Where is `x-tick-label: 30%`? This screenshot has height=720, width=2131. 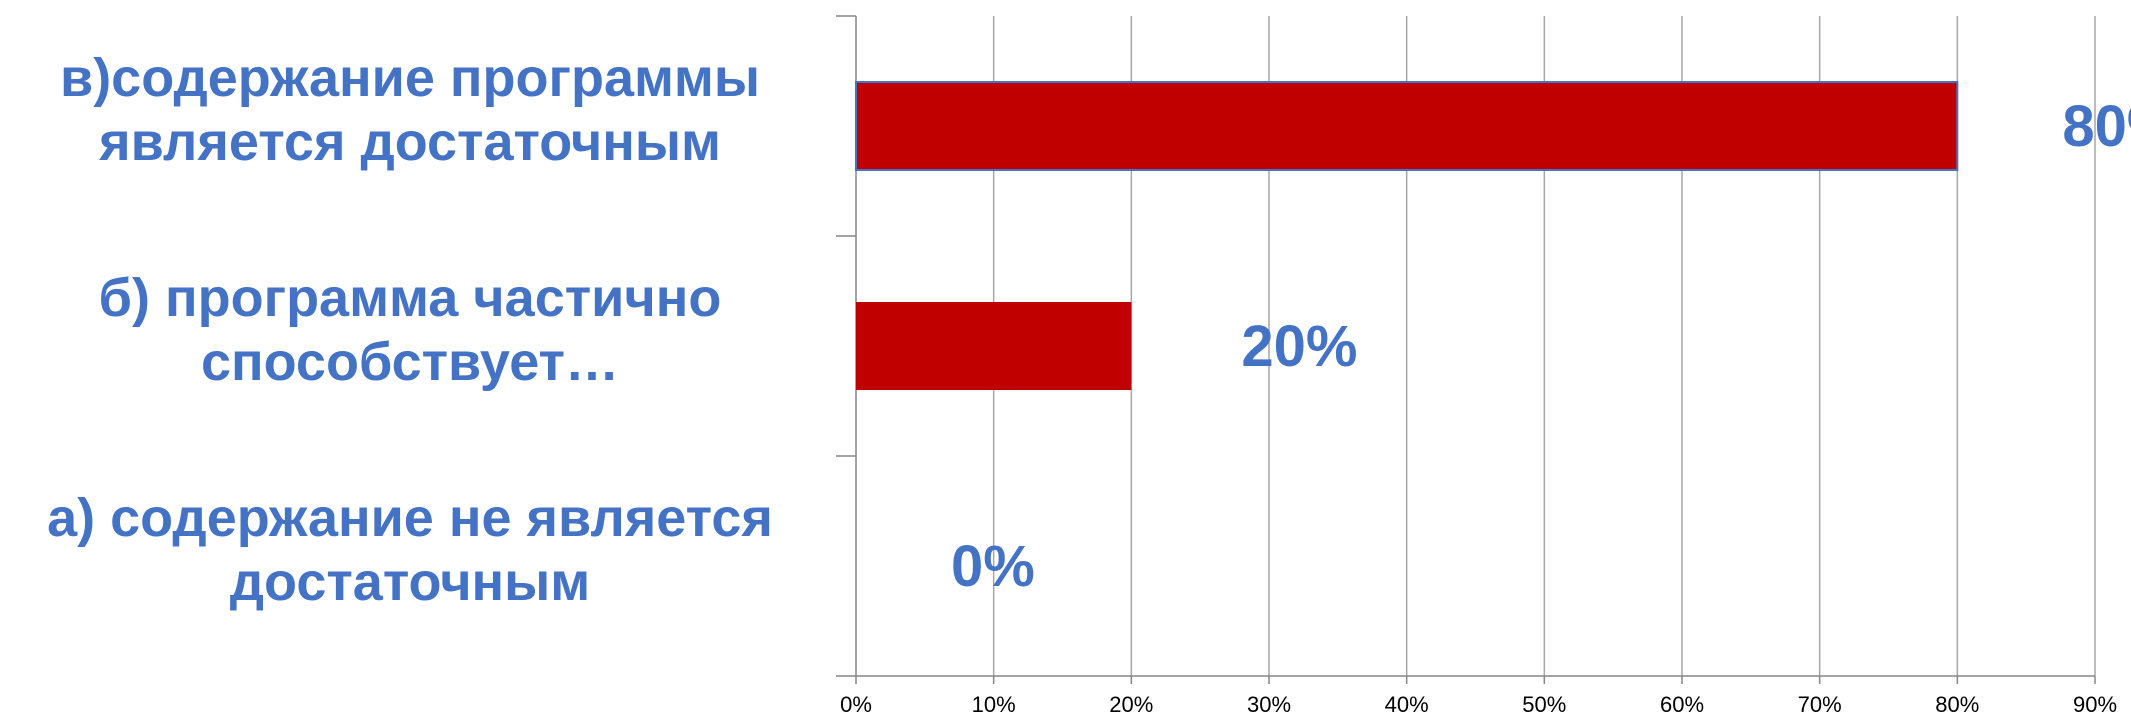 x-tick-label: 30% is located at coordinates (1269, 704).